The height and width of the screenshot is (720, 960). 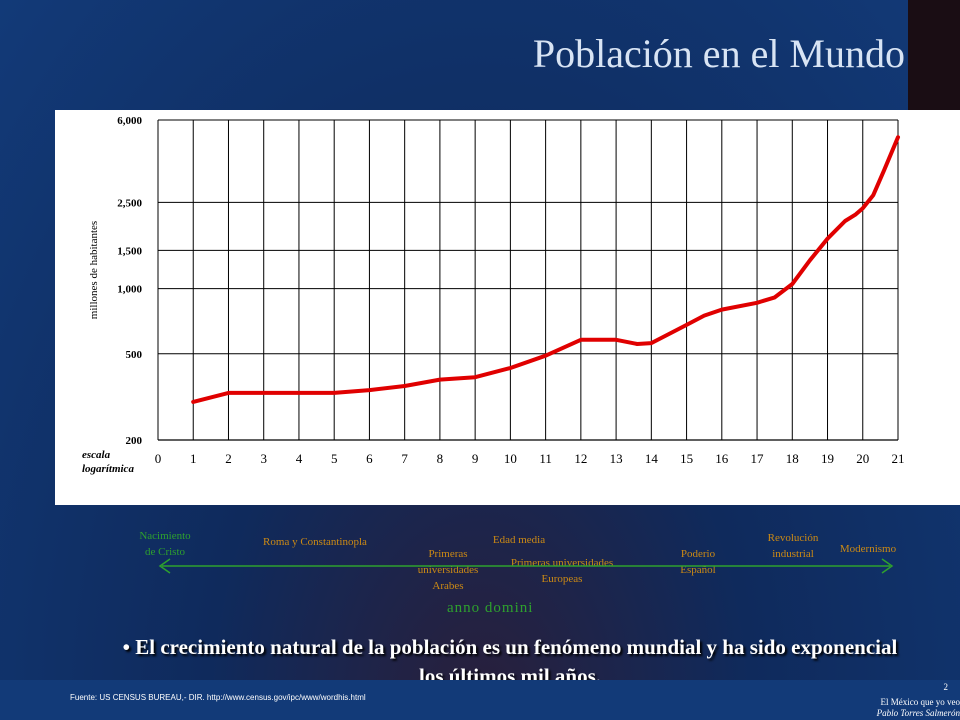 What do you see at coordinates (299, 458) in the screenshot?
I see `x-tick-label: 4` at bounding box center [299, 458].